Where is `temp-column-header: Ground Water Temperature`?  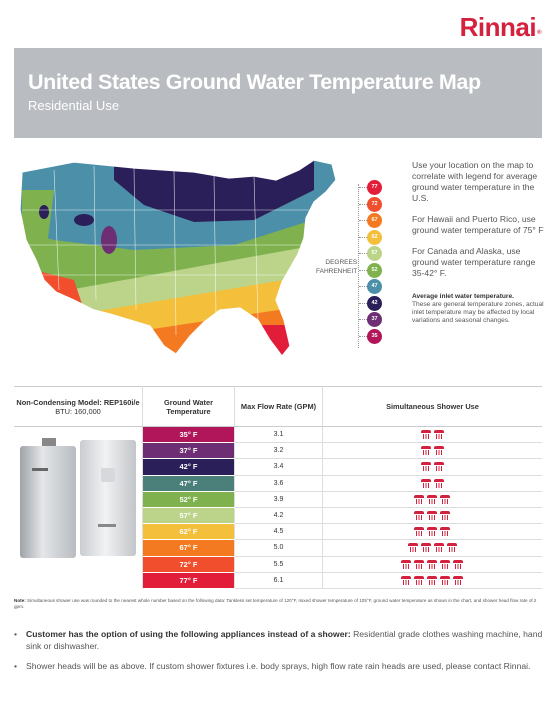 temp-column-header: Ground Water Temperature is located at coordinates (188, 406).